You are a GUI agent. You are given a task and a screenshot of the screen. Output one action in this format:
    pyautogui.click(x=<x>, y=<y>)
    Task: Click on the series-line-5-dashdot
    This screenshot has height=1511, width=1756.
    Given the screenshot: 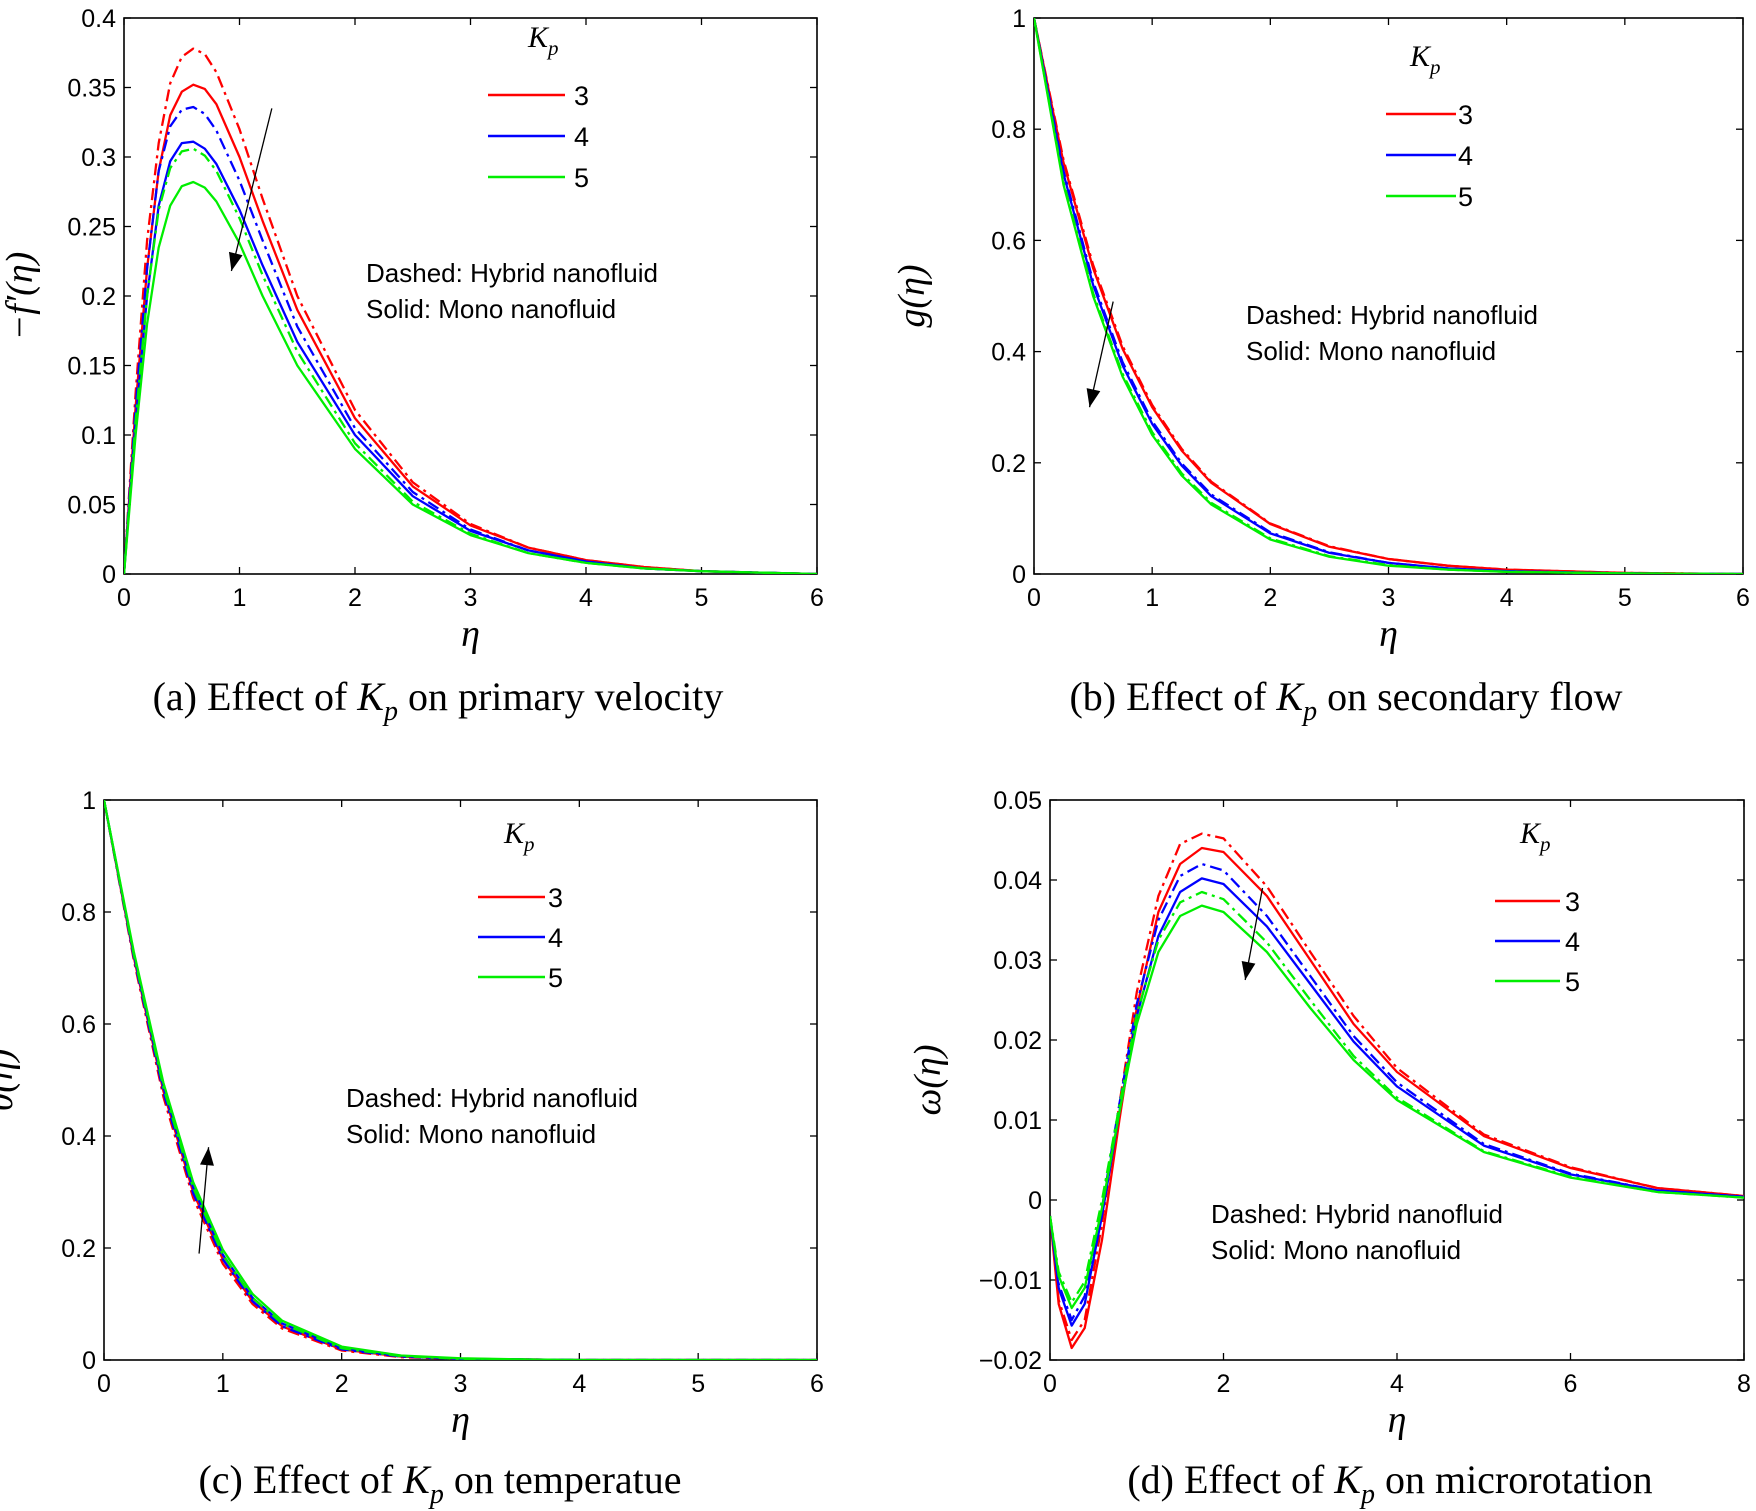 What is the action you would take?
    pyautogui.click(x=1397, y=1097)
    